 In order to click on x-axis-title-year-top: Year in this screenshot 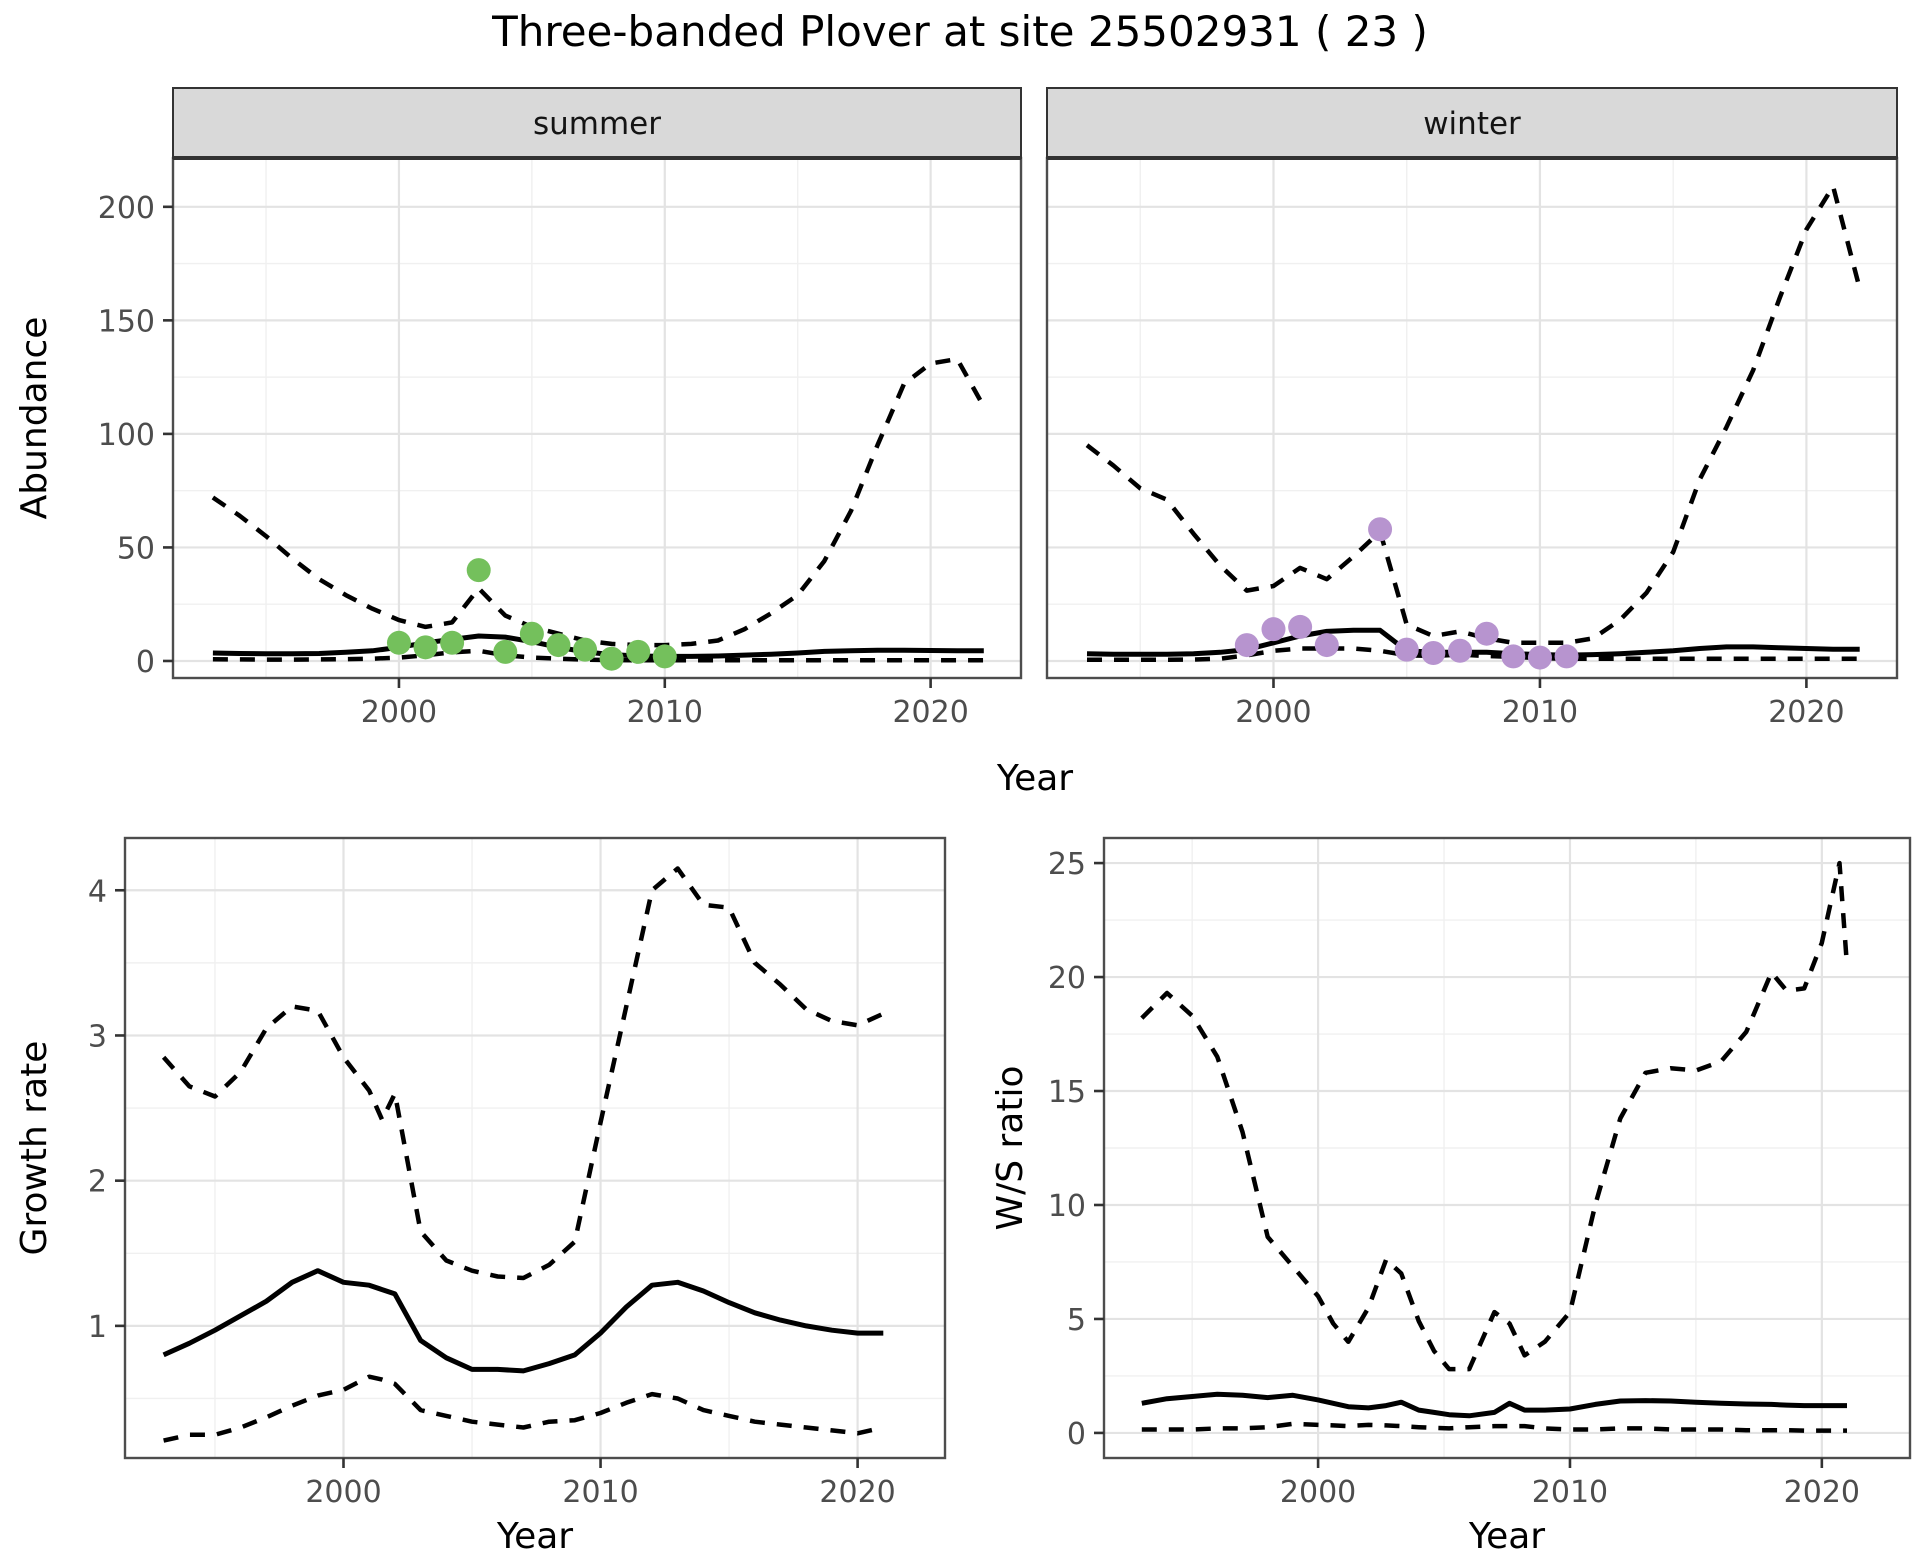, I will do `click(1034, 778)`.